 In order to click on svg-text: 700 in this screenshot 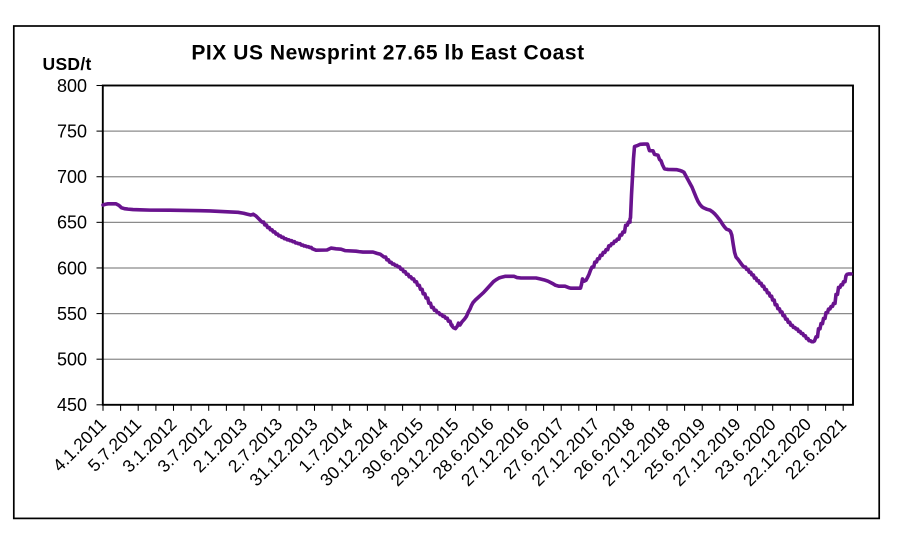, I will do `click(72, 177)`.